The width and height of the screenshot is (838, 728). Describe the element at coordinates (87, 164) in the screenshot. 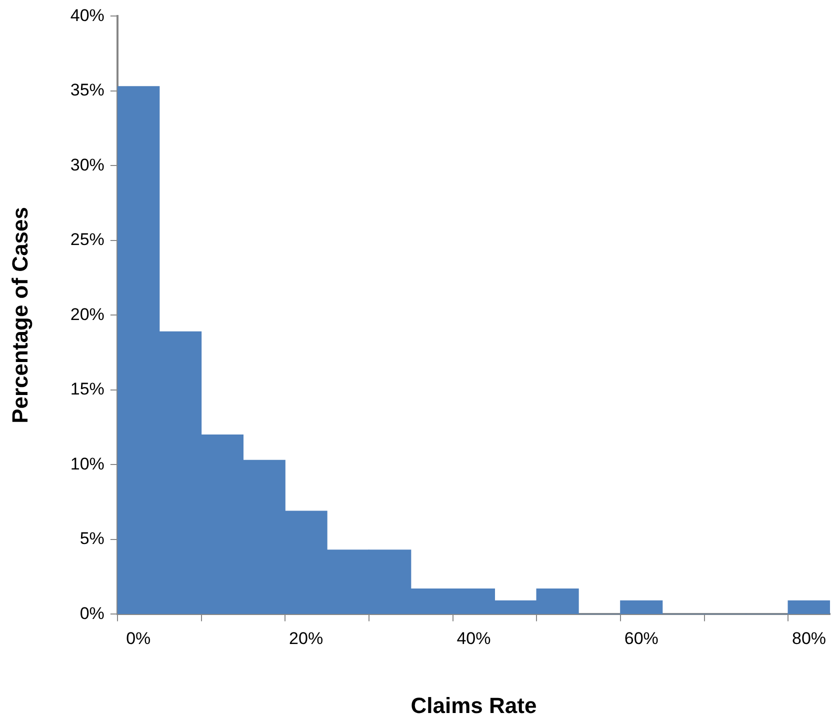

I see `y-tick-label: 30%` at that location.